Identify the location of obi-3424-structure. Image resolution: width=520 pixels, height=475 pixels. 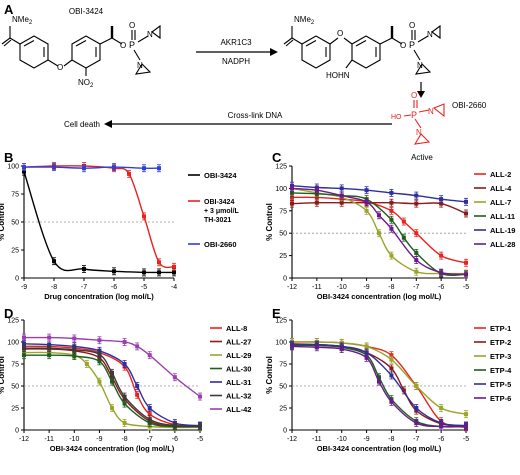
(81, 50).